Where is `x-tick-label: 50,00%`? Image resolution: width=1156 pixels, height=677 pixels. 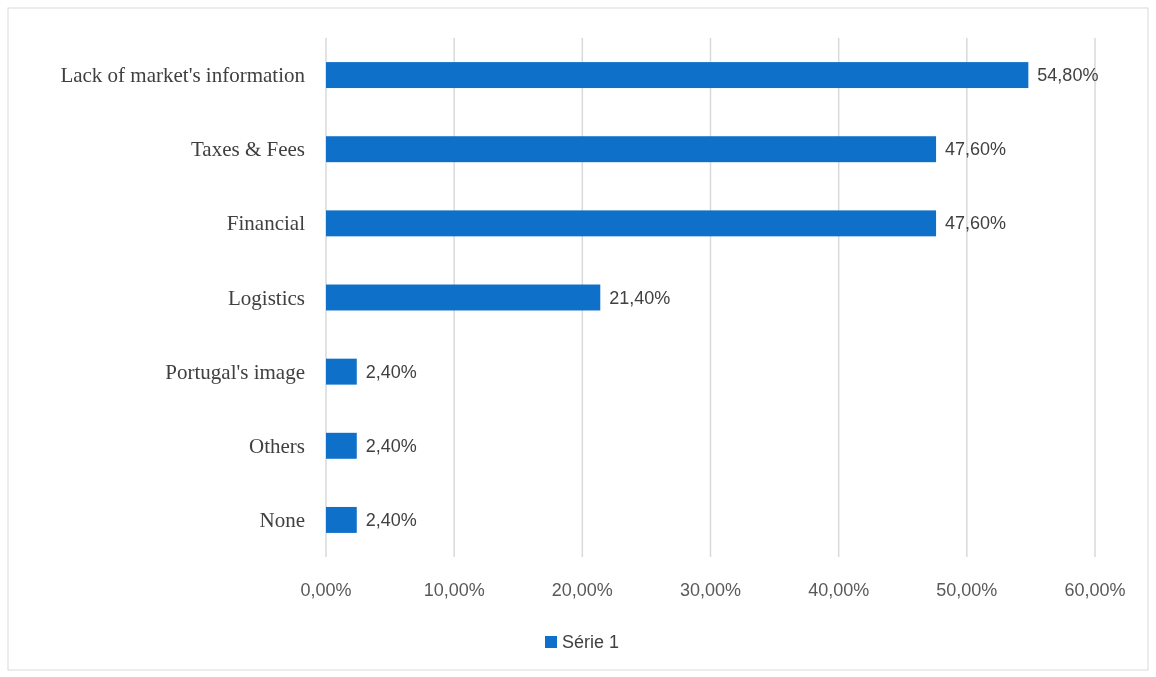 x-tick-label: 50,00% is located at coordinates (967, 590).